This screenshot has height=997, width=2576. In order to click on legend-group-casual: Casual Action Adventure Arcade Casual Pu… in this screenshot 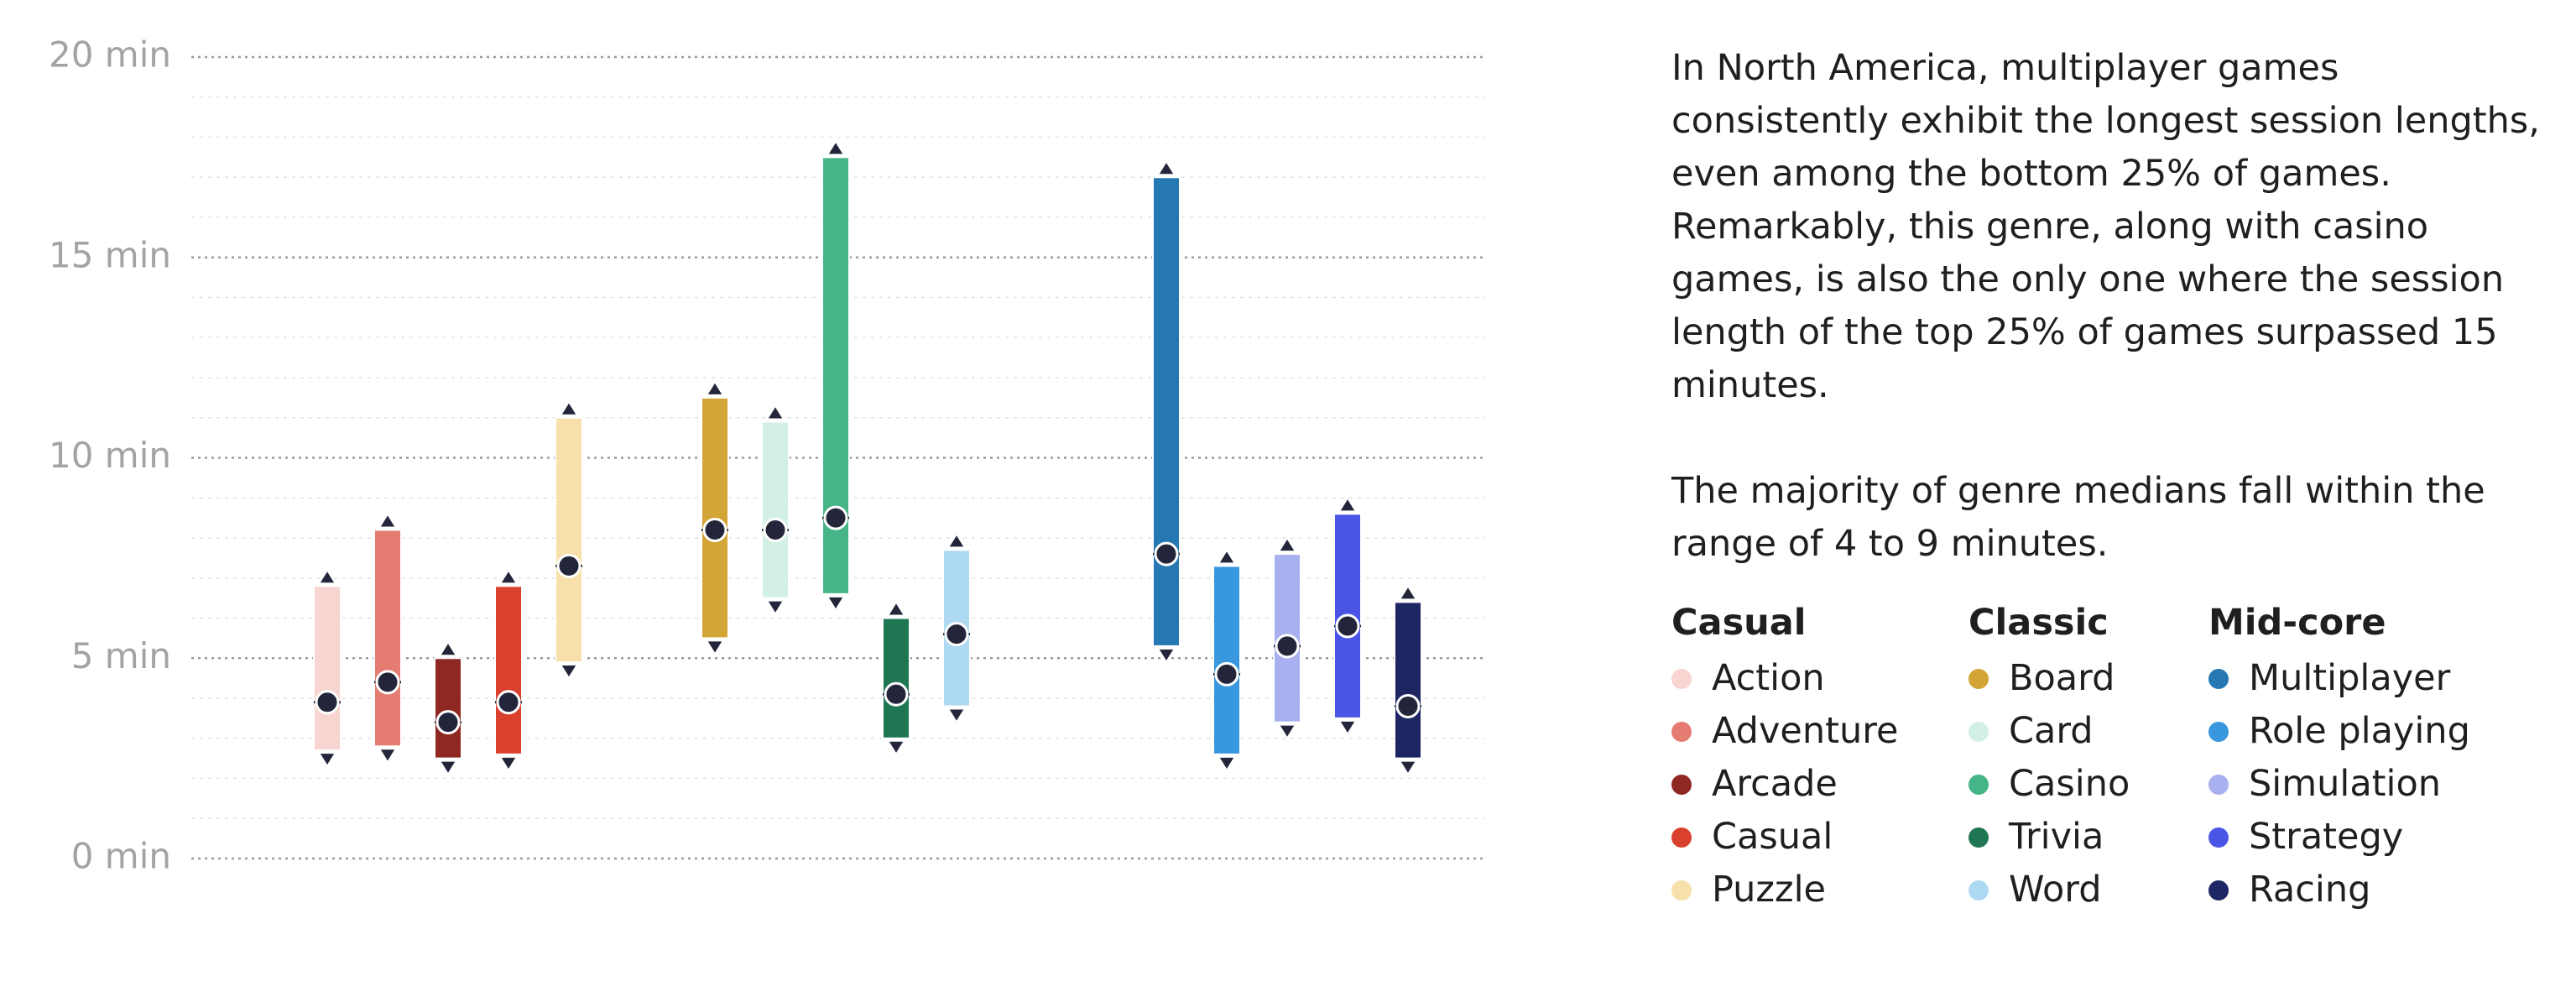, I will do `click(1820, 757)`.